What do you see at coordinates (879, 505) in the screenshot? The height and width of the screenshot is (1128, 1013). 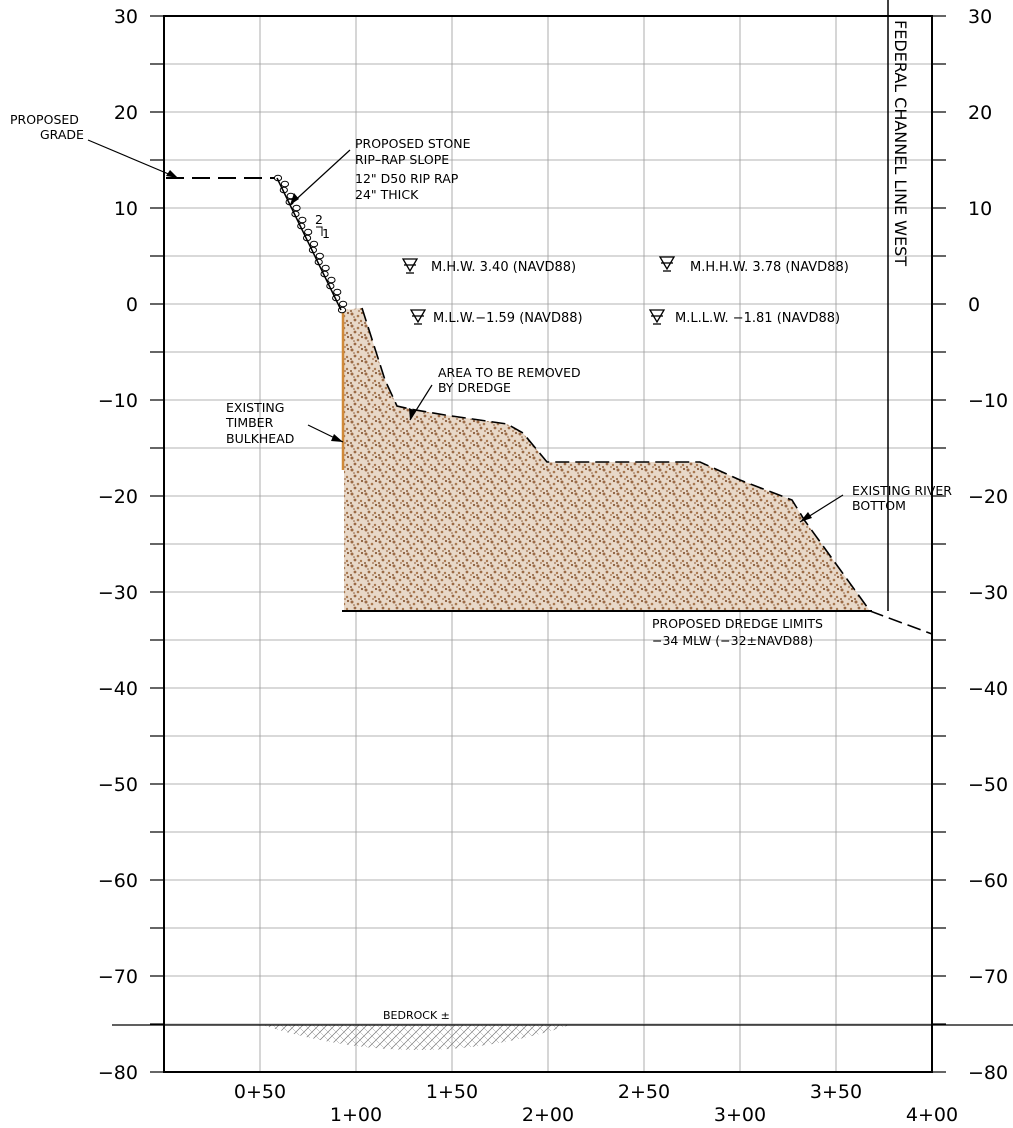 I see `river-bottom-label-2: BOTTOM` at bounding box center [879, 505].